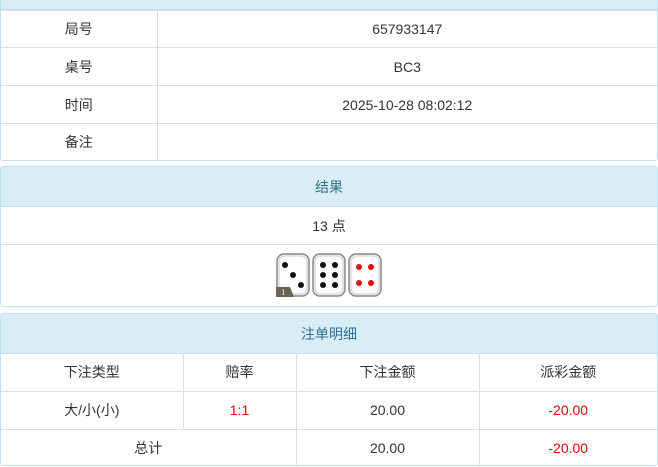 The image size is (658, 467). I want to click on info-row-table: 桌号 BC3, so click(329, 66).